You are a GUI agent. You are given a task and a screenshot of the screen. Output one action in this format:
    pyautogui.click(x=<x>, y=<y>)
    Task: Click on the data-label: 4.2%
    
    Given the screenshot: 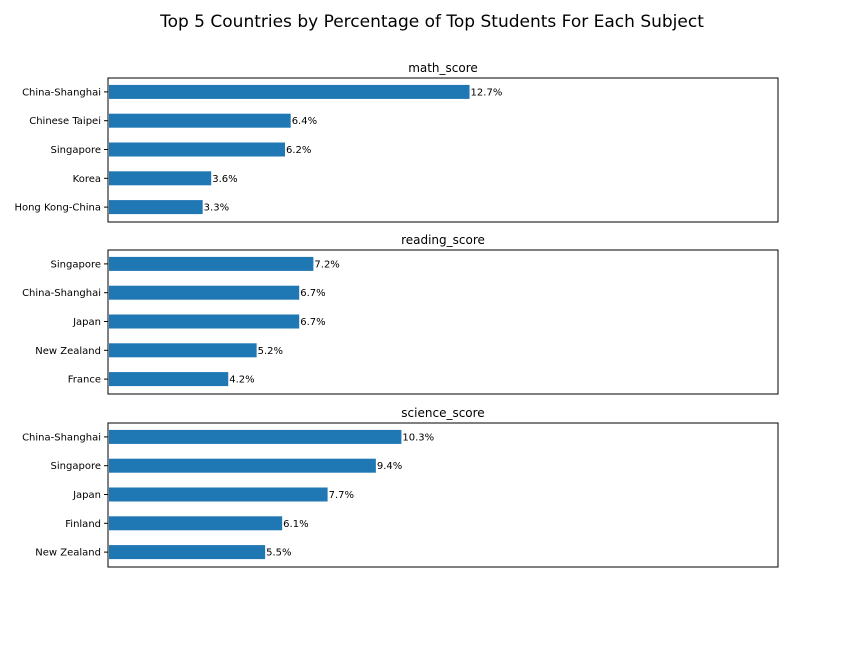 What is the action you would take?
    pyautogui.click(x=241, y=380)
    